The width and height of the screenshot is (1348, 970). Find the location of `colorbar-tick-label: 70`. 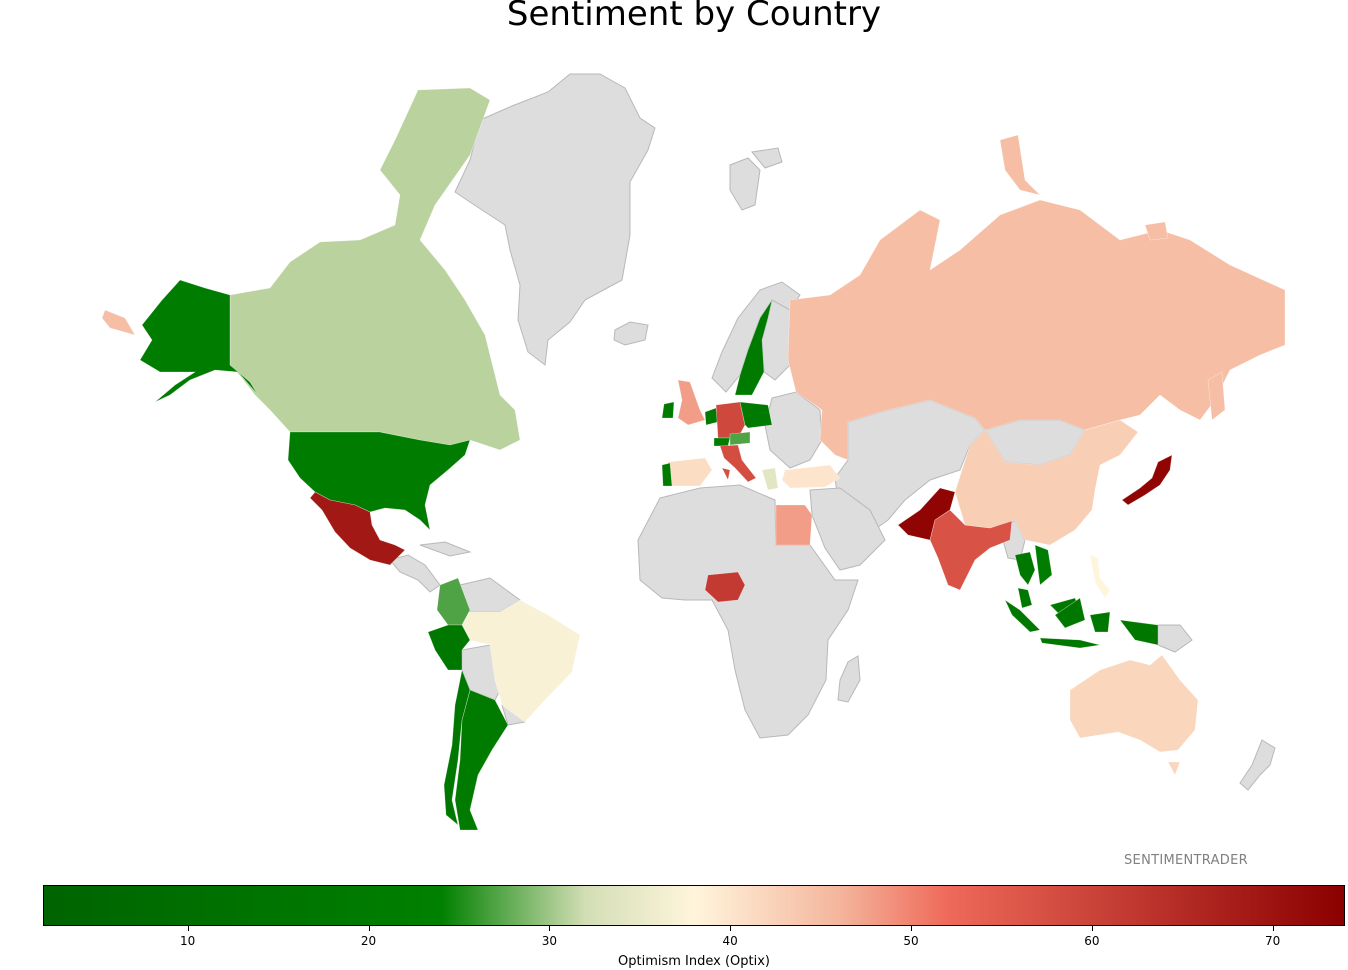

colorbar-tick-label: 70 is located at coordinates (1273, 941).